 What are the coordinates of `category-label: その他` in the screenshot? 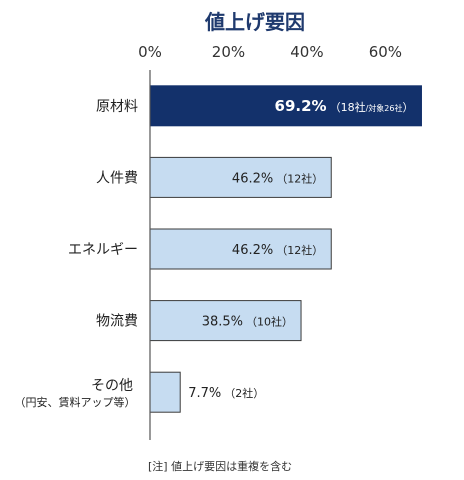 It's located at (112, 386).